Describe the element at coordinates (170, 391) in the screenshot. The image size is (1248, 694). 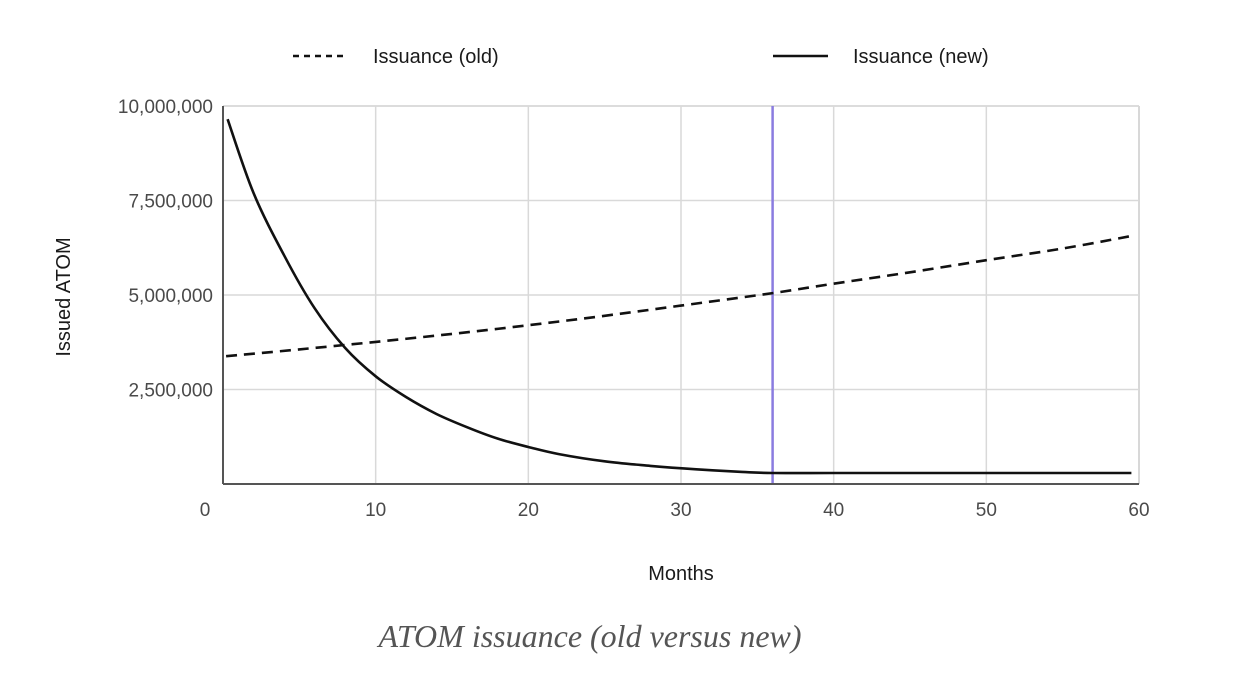
I see `y-tick-label: 2,500,000` at that location.